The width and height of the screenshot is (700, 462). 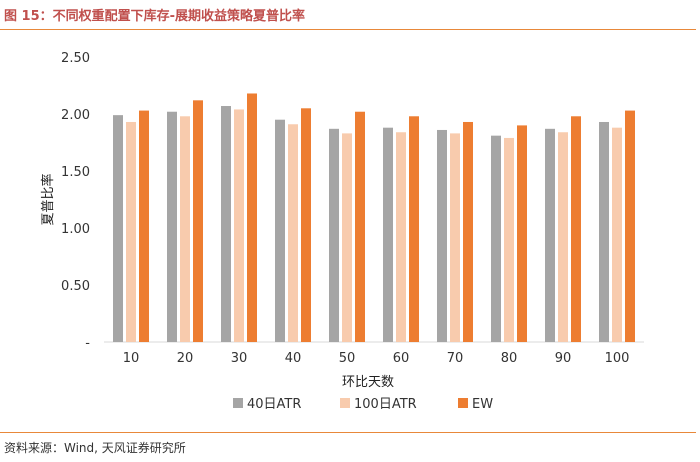 I want to click on bar-40日ATR-60, so click(x=388, y=235).